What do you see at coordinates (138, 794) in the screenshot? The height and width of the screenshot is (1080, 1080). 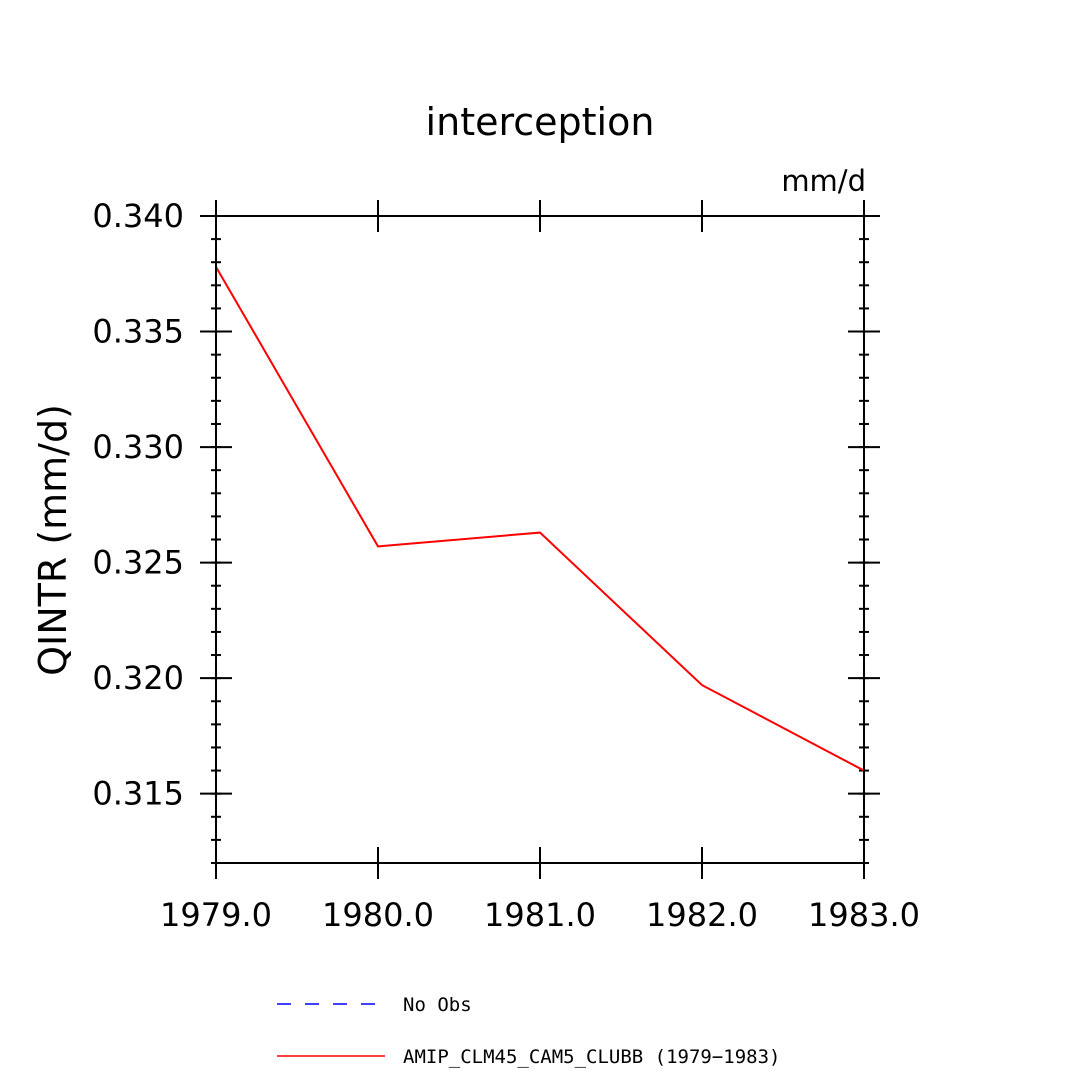 I see `y-tick-label: 0.315` at bounding box center [138, 794].